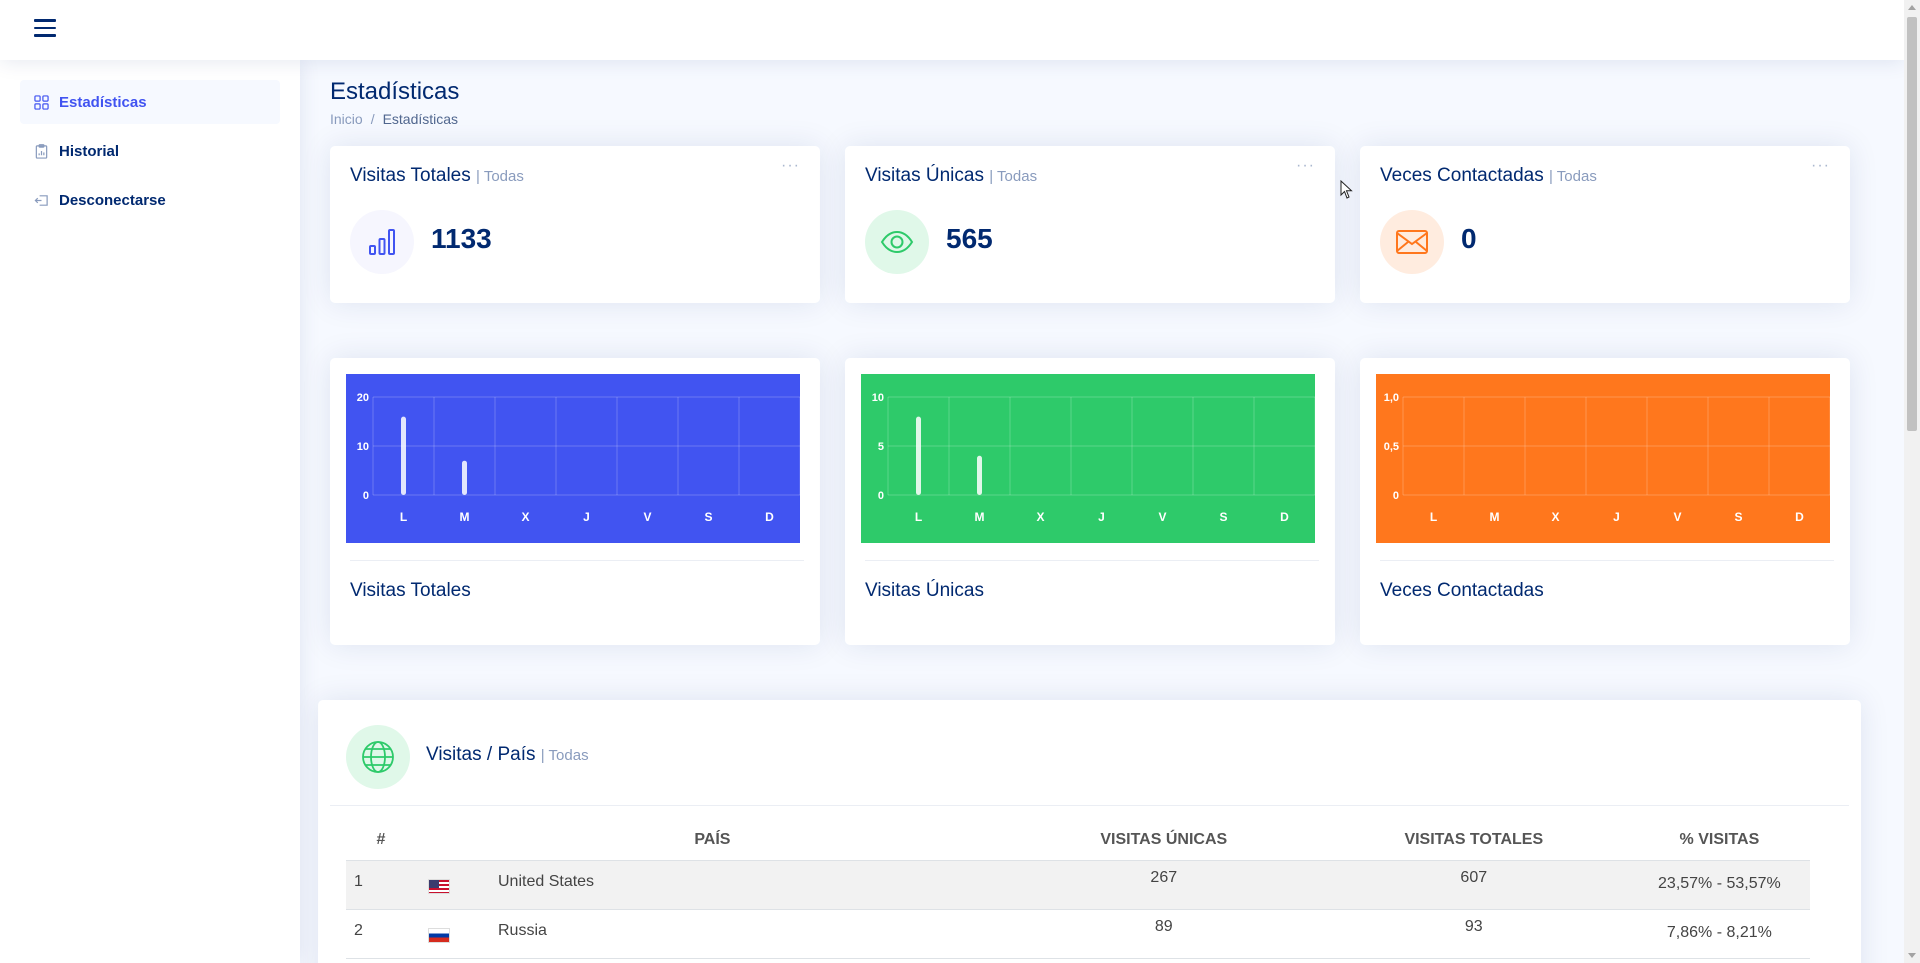 The width and height of the screenshot is (1920, 963). I want to click on y-tick-label: 0,5, so click(1391, 447).